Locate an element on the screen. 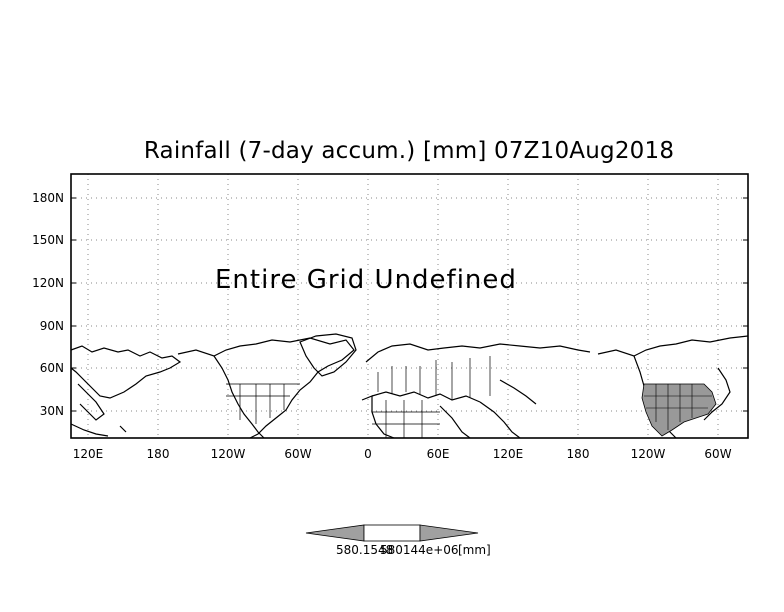 This screenshot has width=784, height=612. coast-asia-islands is located at coordinates (91, 402).